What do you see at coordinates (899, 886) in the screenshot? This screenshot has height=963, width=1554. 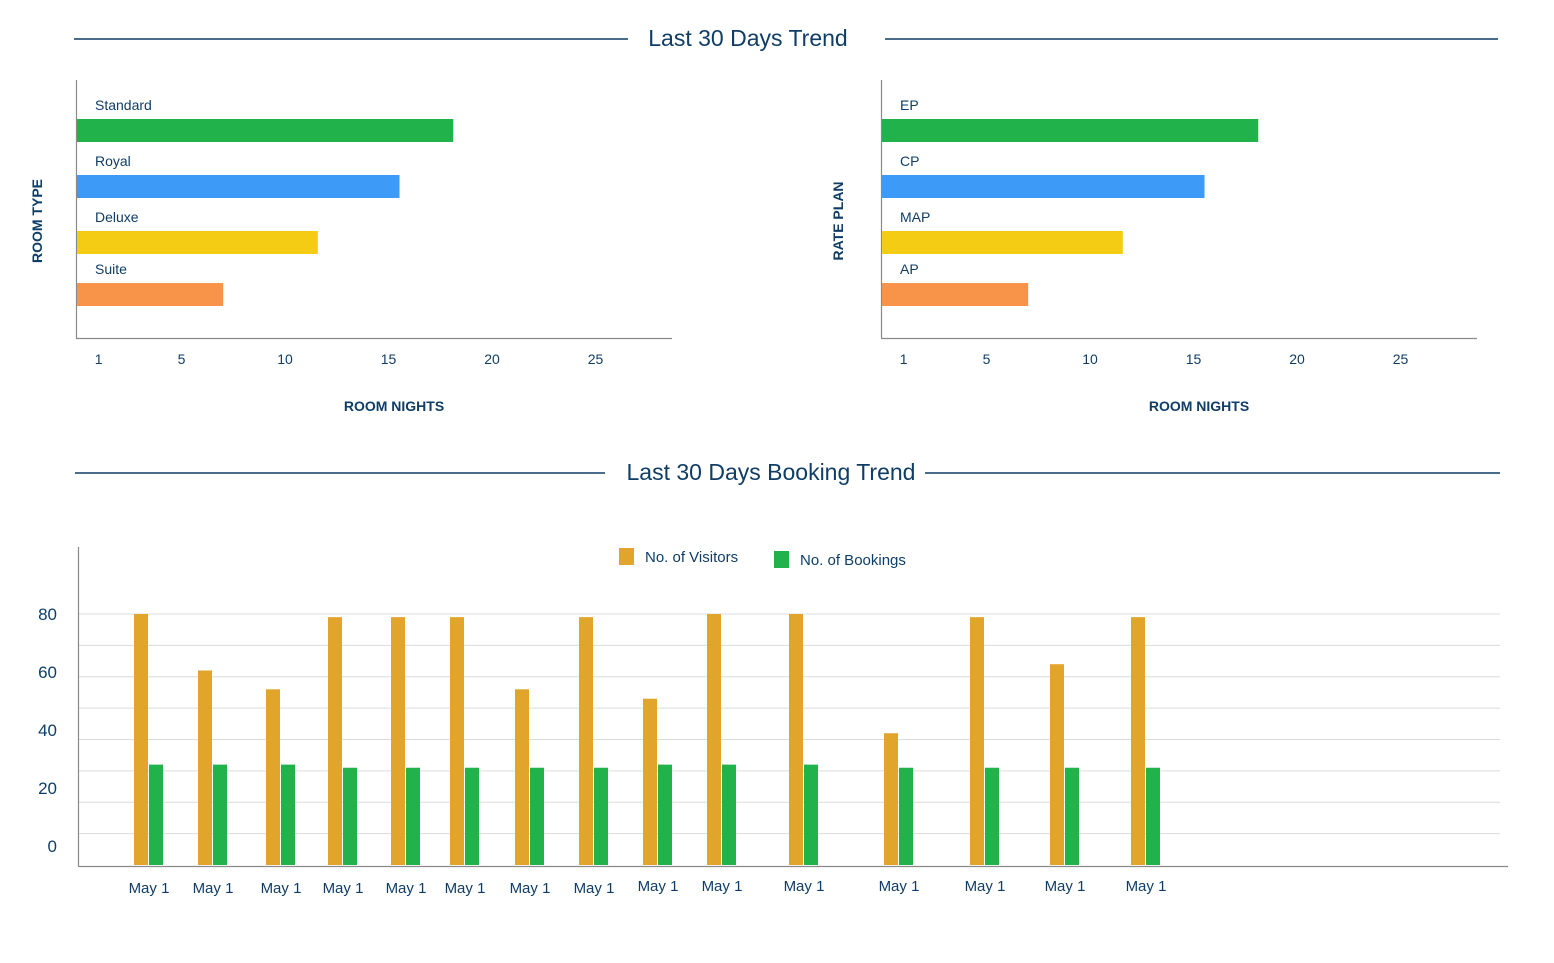 I see `x-tick-label-12: May 1` at bounding box center [899, 886].